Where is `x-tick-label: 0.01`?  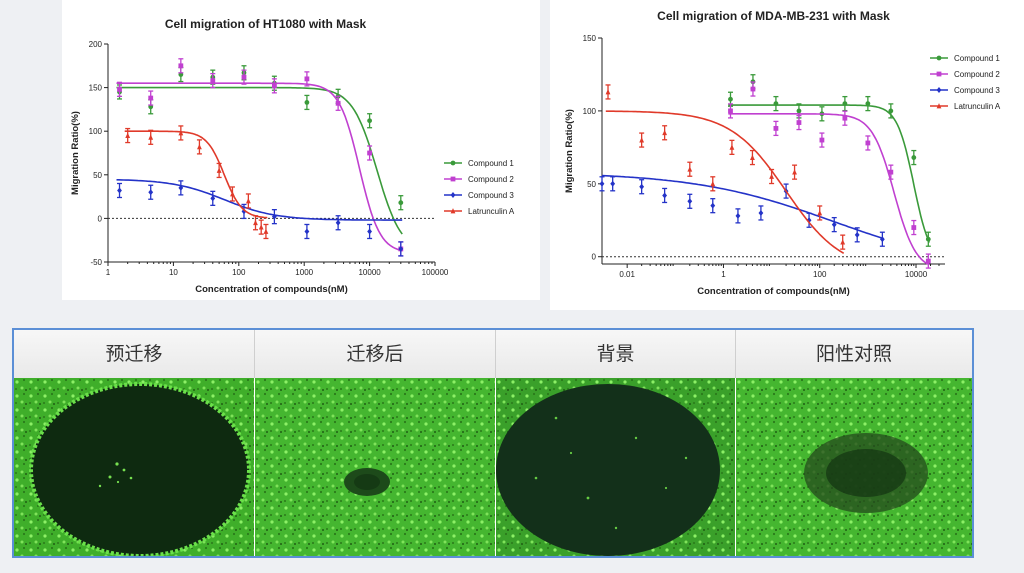
x-tick-label: 0.01 is located at coordinates (627, 274).